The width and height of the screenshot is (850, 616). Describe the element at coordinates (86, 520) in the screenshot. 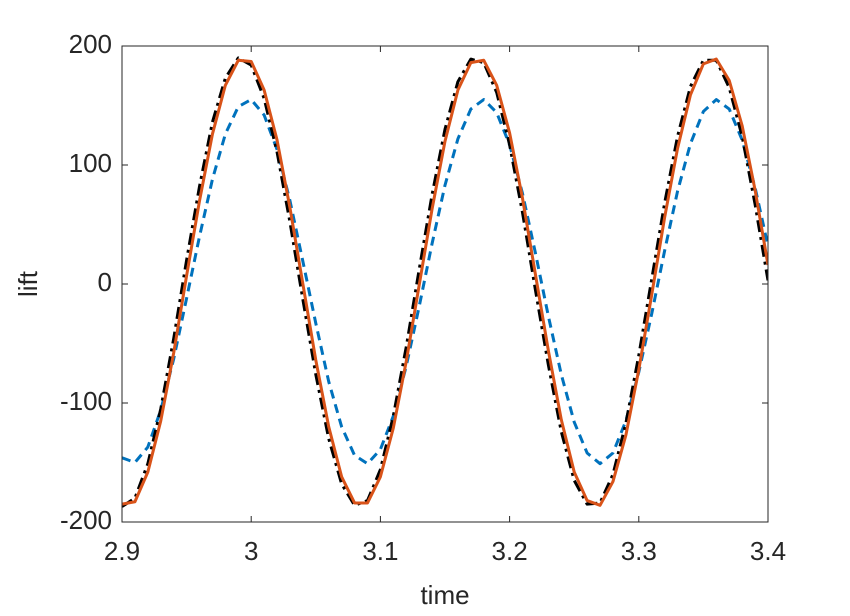

I see `y-tick-label: -200` at that location.